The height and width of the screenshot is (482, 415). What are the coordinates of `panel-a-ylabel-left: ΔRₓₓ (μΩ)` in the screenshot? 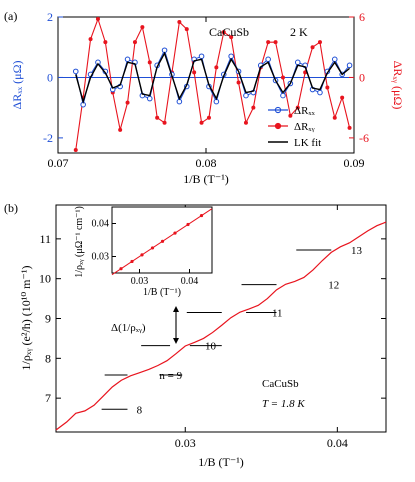 It's located at (17, 84).